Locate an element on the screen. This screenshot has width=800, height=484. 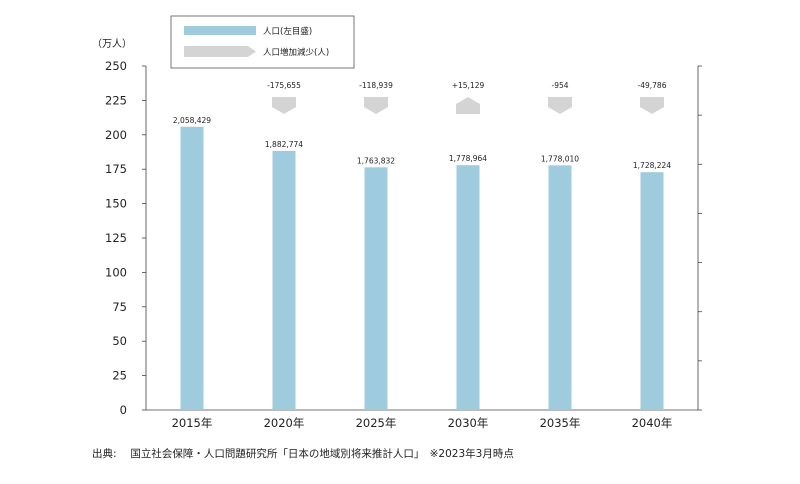
y-tick-label: 200 is located at coordinates (116, 135).